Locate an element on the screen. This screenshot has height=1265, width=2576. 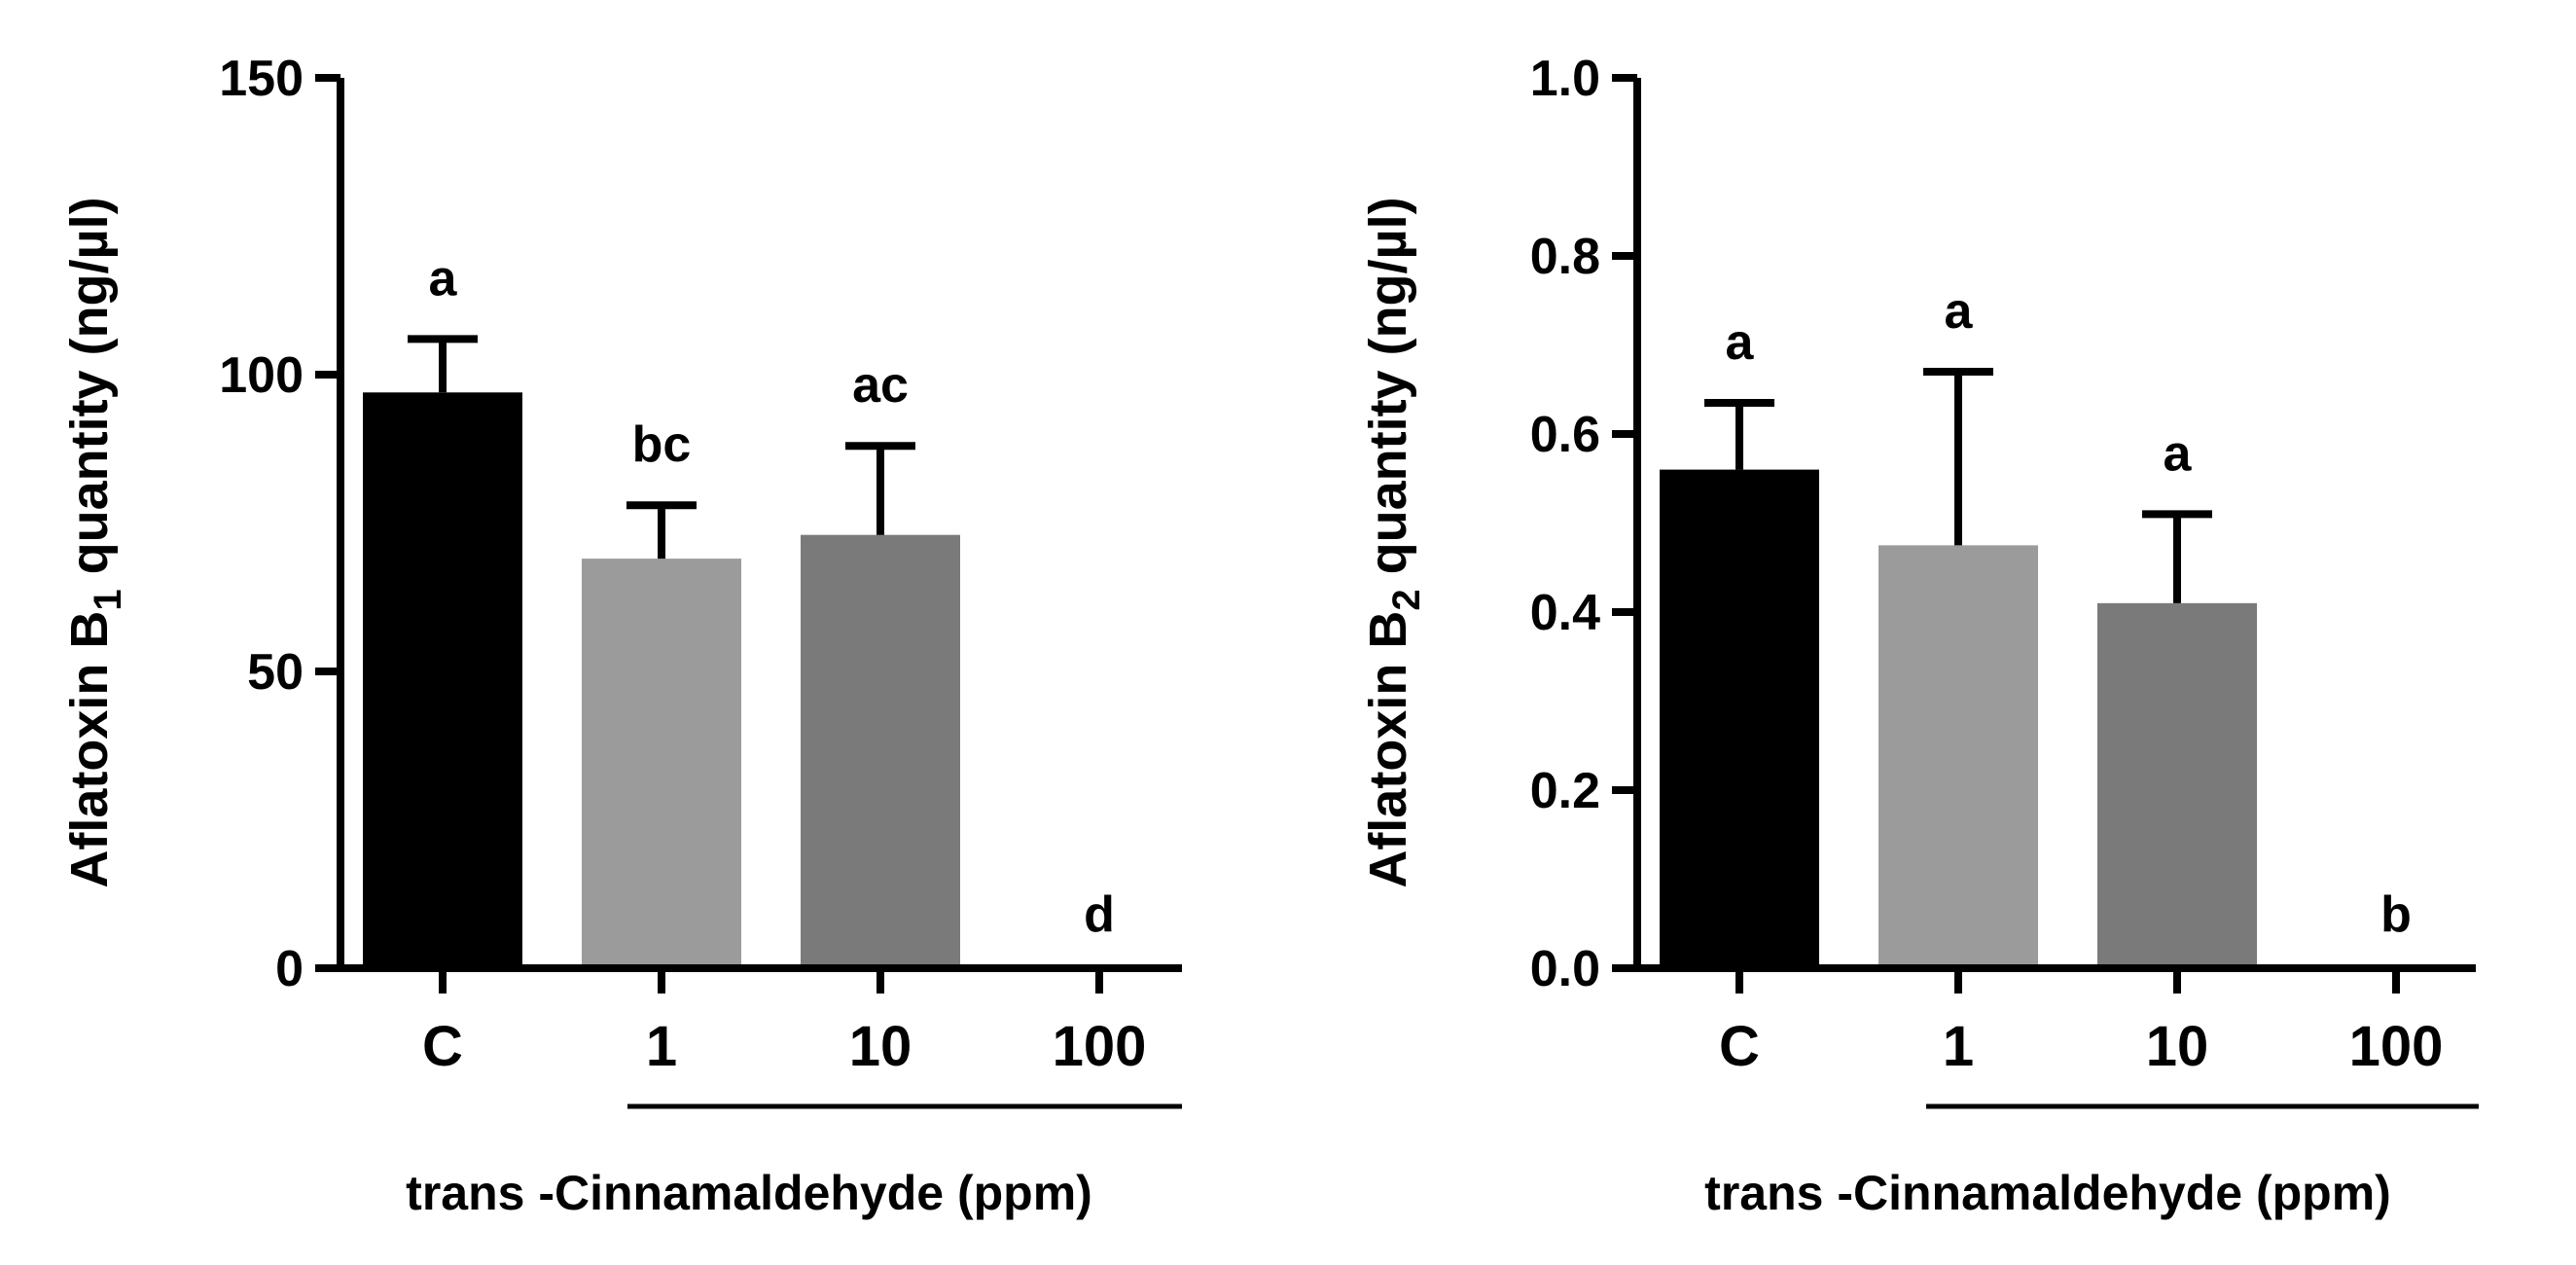
y-axis-title: Aflatoxin B2 quantity (ng/µl) is located at coordinates (1393, 542).